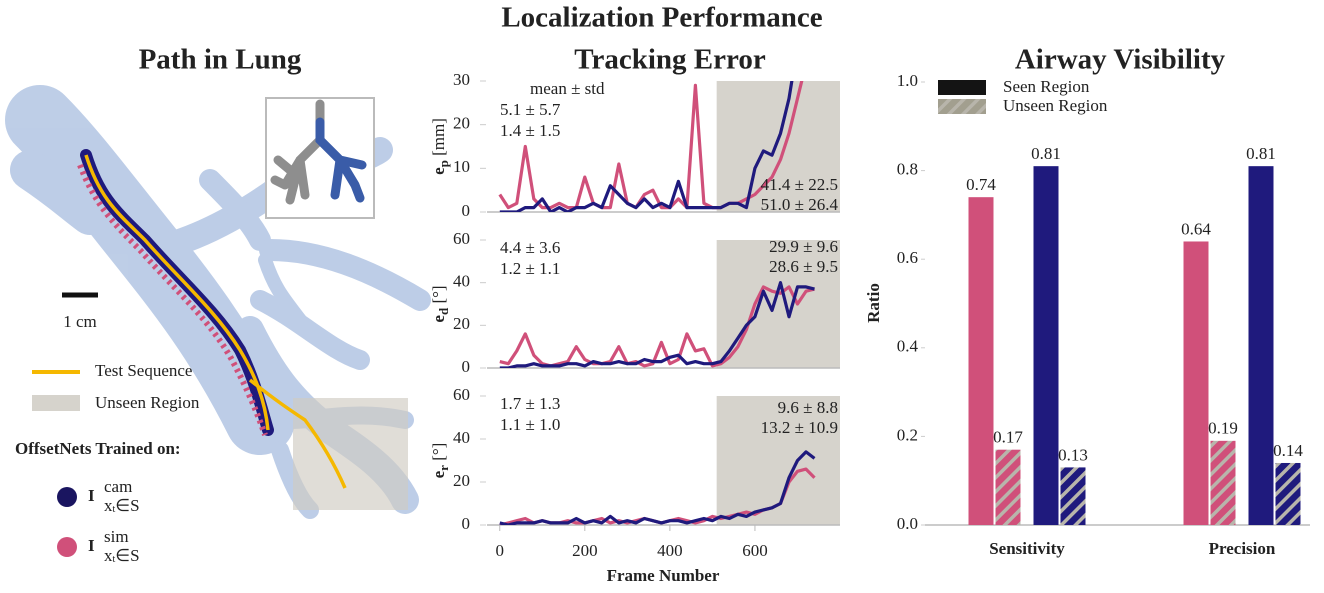  What do you see at coordinates (443, 311) in the screenshot?
I see `y-label-sub: d` at bounding box center [443, 311].